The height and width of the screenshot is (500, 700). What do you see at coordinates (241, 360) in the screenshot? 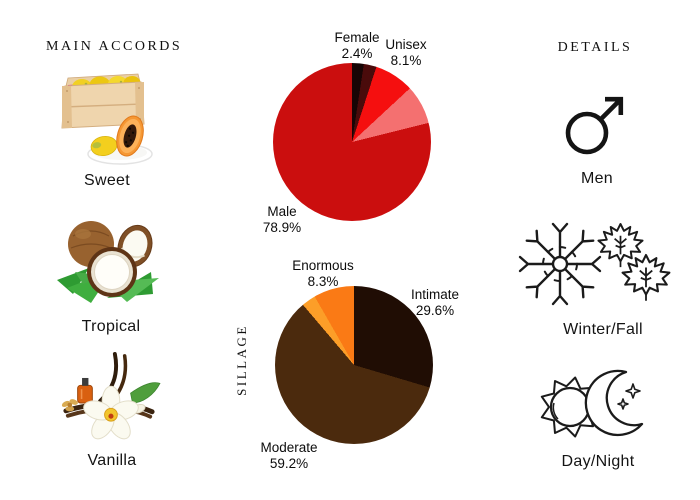
I see `sillage-axis-label: SILLAGE` at bounding box center [241, 360].